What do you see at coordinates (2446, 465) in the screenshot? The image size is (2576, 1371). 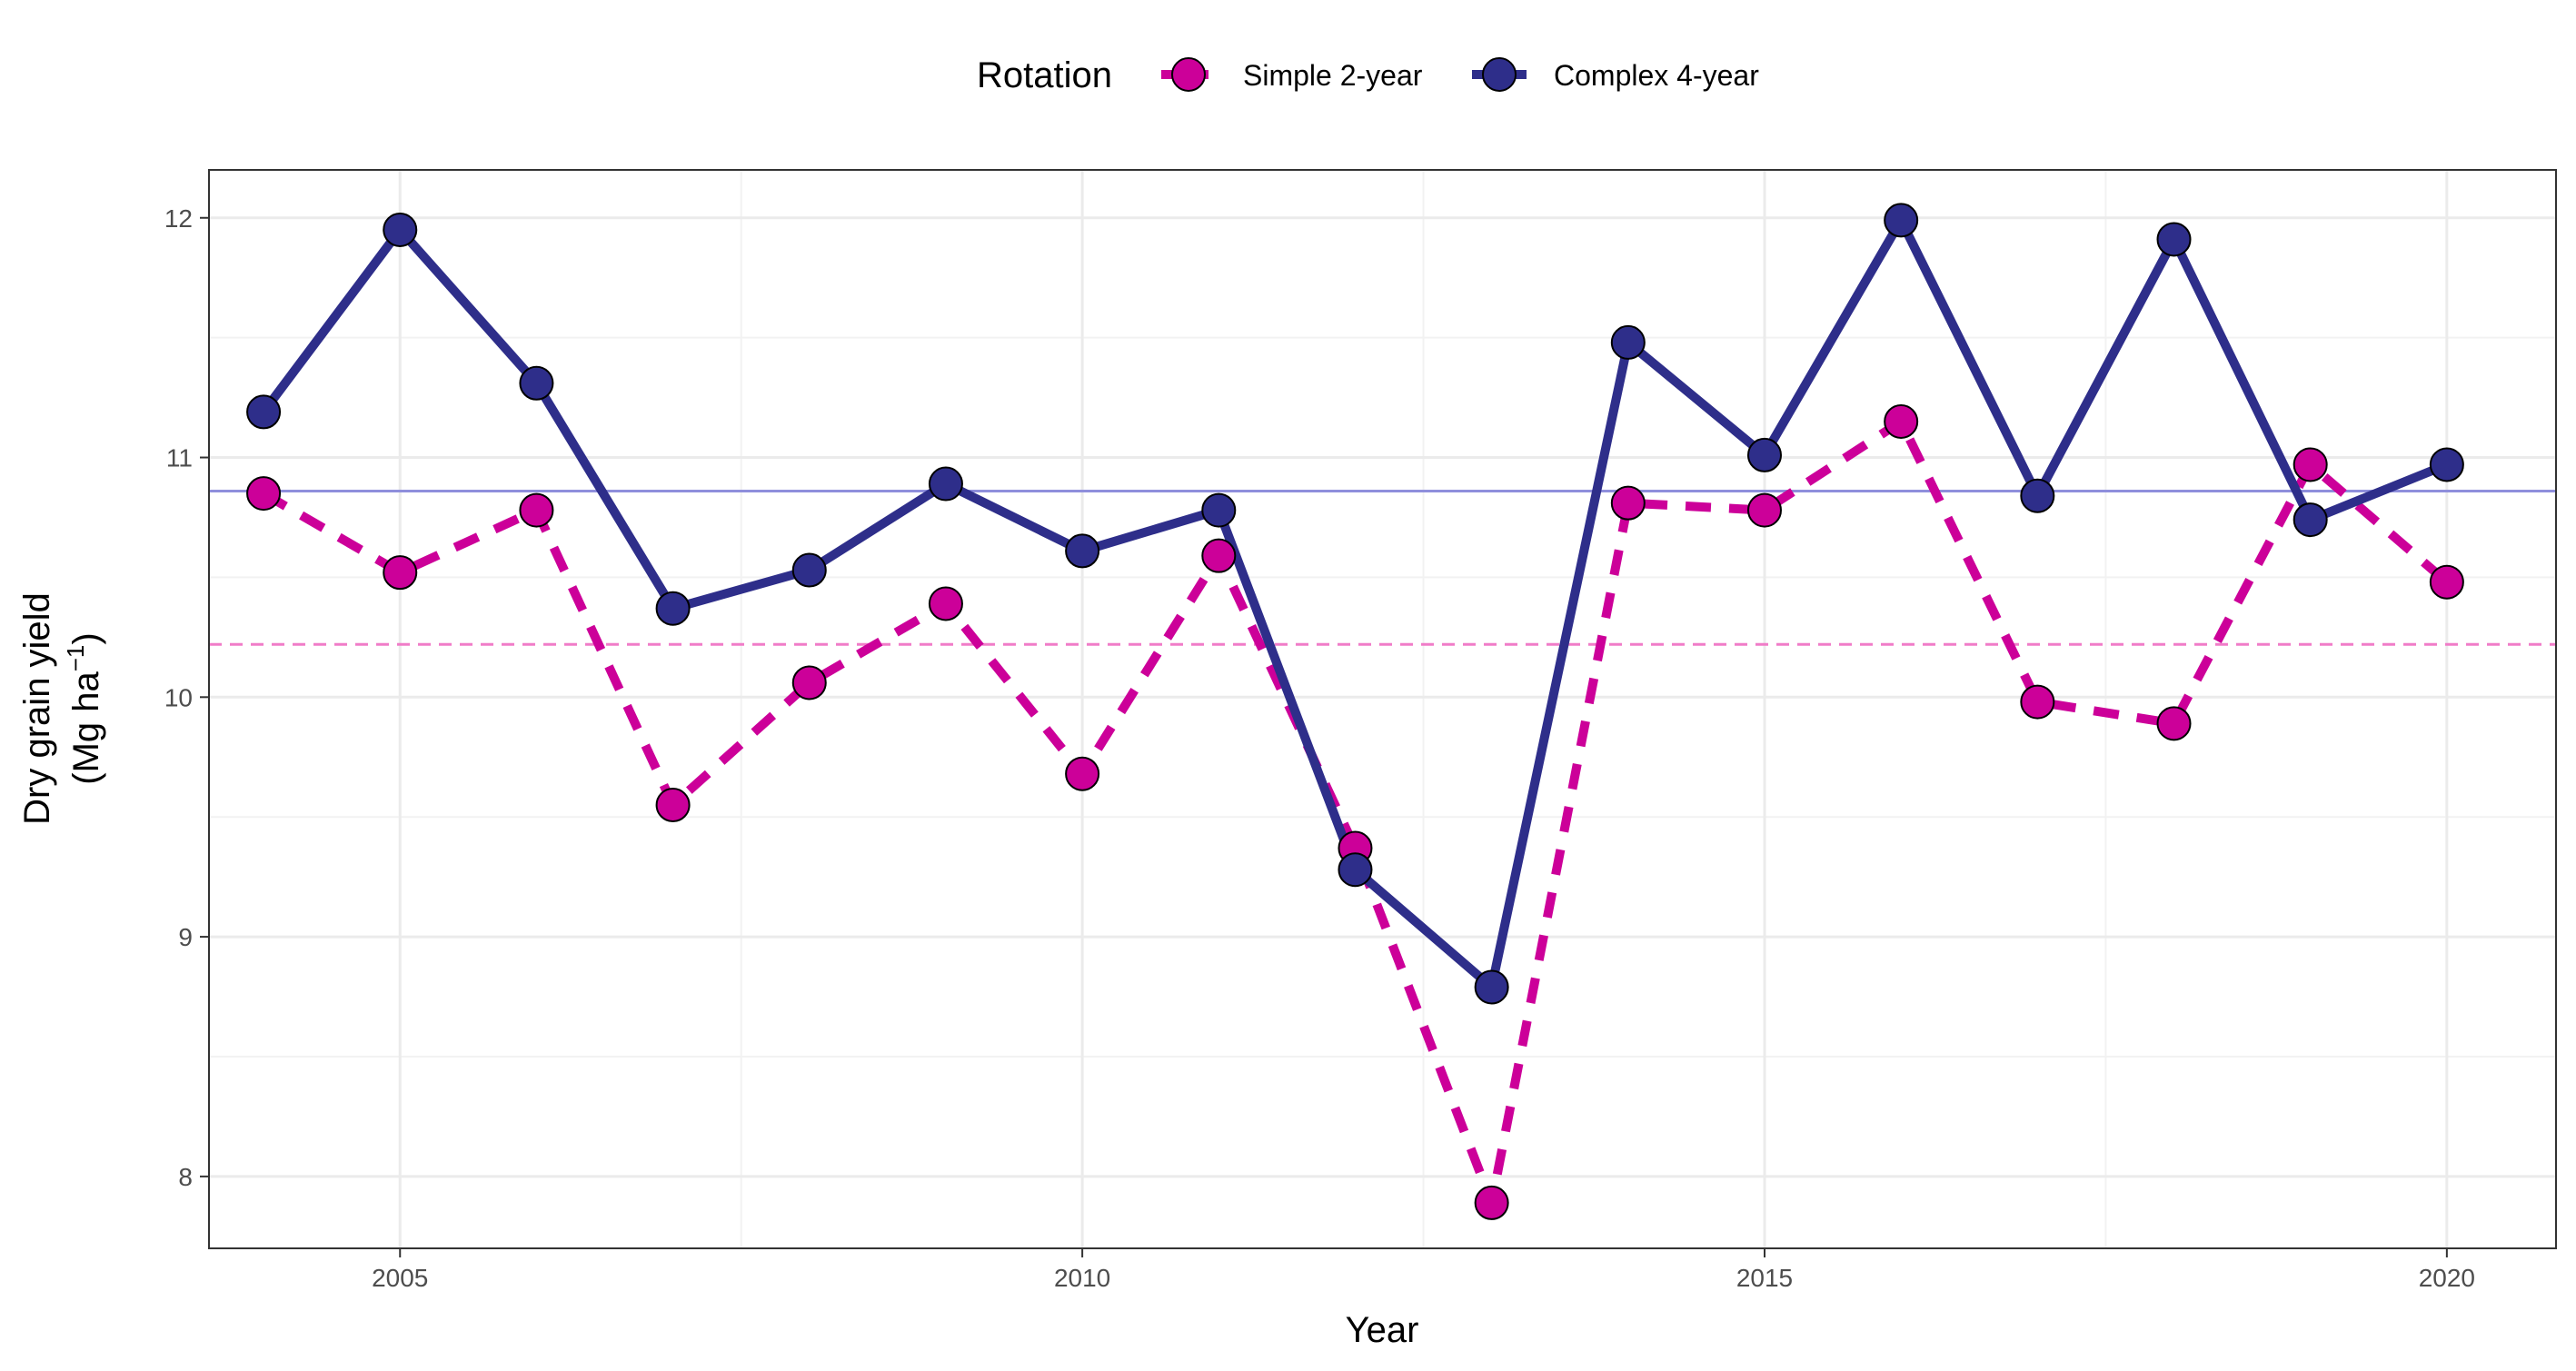 I see `point-complex-4-year-2020` at bounding box center [2446, 465].